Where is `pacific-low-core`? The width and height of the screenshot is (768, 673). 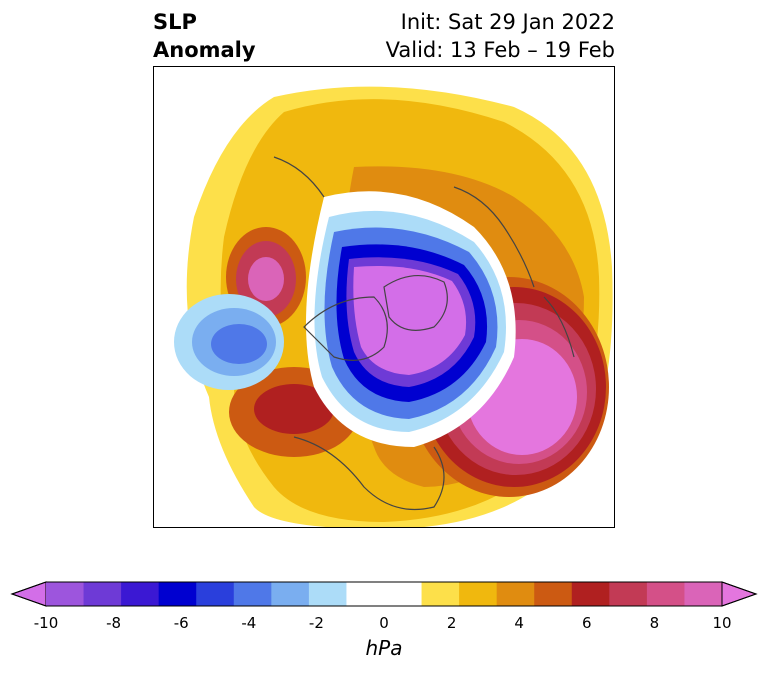 pacific-low-core is located at coordinates (239, 344).